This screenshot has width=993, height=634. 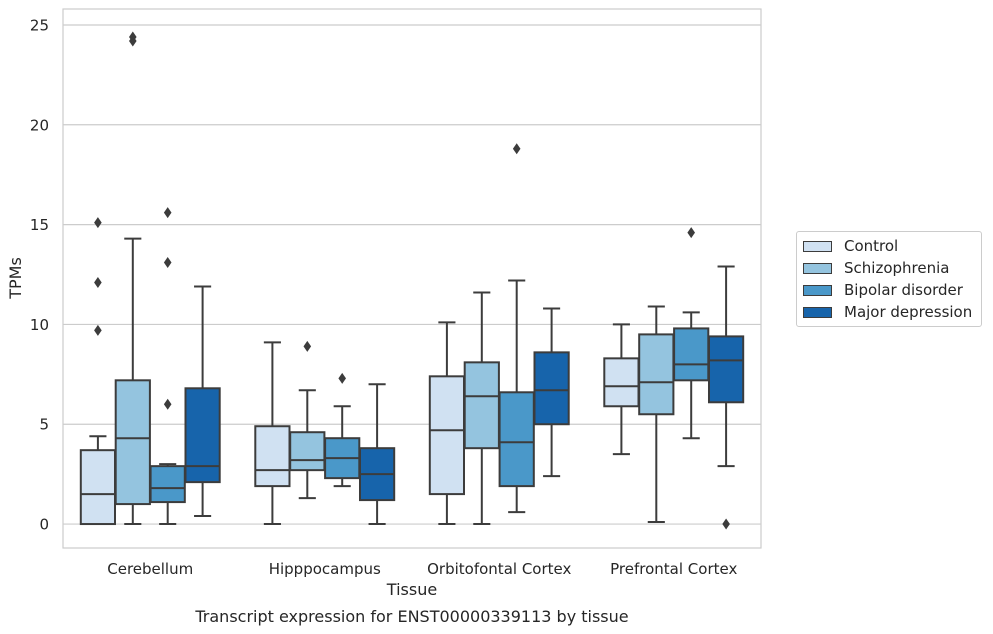 What do you see at coordinates (411, 589) in the screenshot?
I see `x-axis-label: Tissue` at bounding box center [411, 589].